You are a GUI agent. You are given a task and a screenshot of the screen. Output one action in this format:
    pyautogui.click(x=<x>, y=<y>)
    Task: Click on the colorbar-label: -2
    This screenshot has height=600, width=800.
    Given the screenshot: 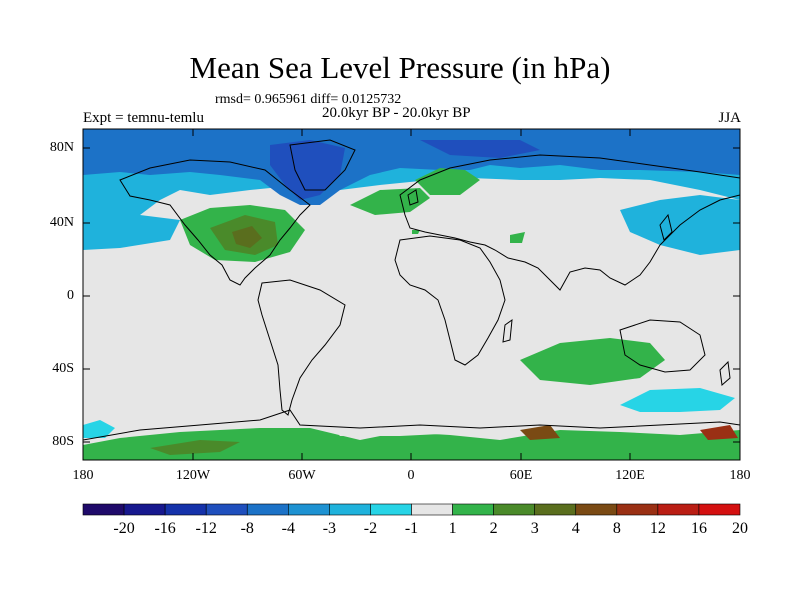 What is the action you would take?
    pyautogui.click(x=370, y=528)
    